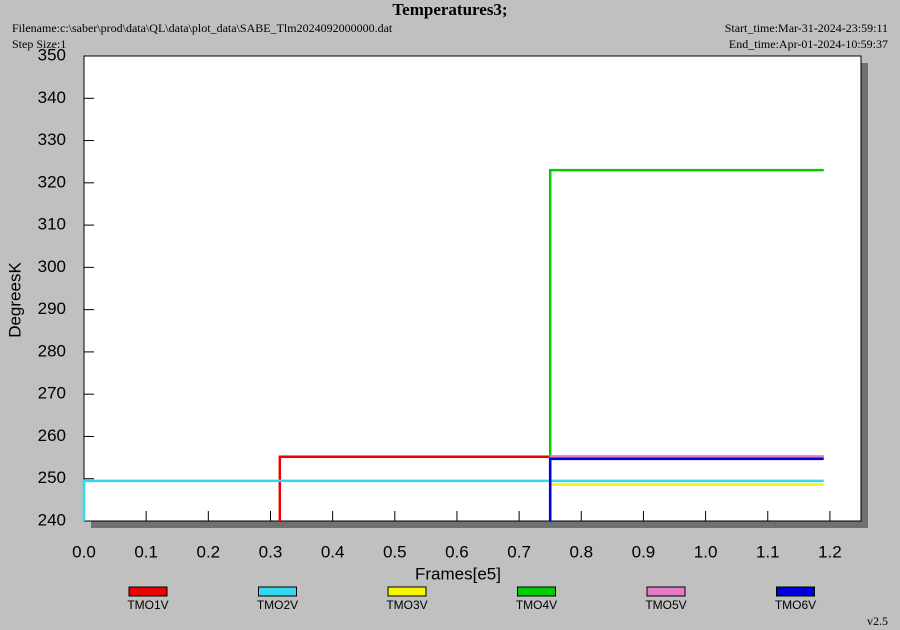 The image size is (900, 630). I want to click on y-tick-label: 310, so click(52, 224).